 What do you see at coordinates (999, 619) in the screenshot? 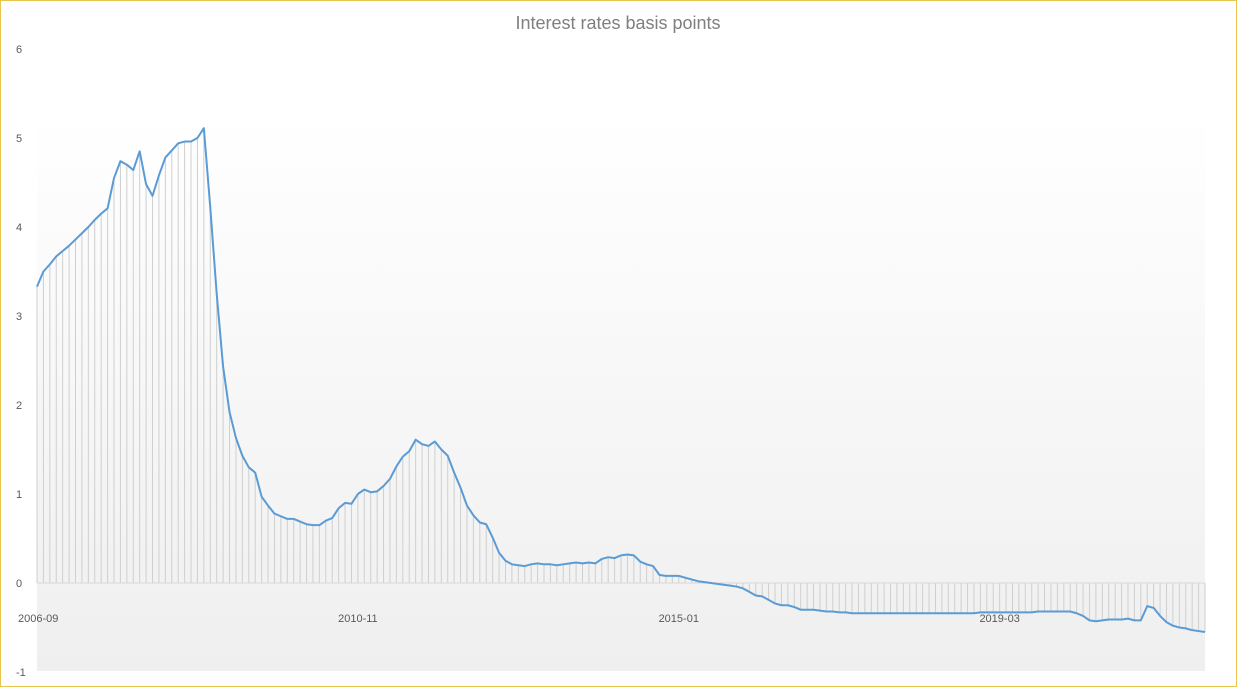
I see `x-tick-label: 2019-03` at bounding box center [999, 619].